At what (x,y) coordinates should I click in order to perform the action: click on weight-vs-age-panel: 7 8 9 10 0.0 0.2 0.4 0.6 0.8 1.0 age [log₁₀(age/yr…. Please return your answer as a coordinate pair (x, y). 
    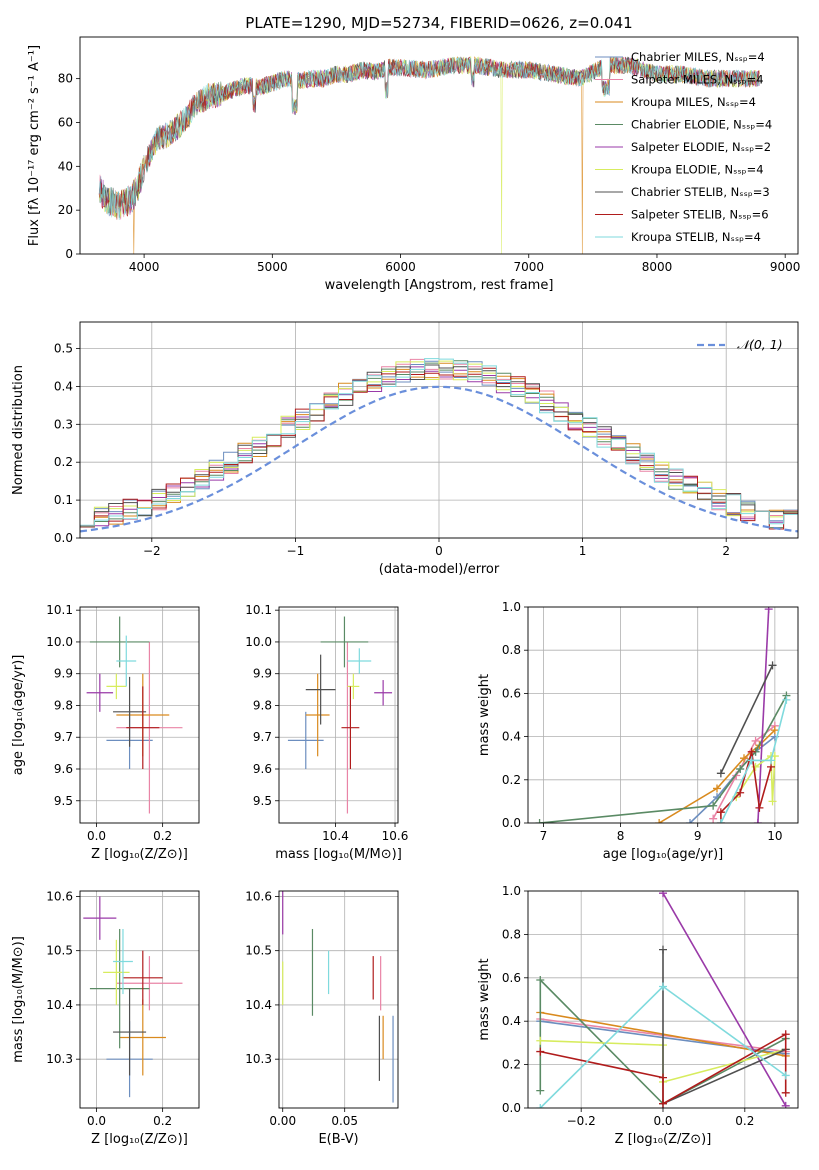
    Looking at the image, I should click on (638, 731).